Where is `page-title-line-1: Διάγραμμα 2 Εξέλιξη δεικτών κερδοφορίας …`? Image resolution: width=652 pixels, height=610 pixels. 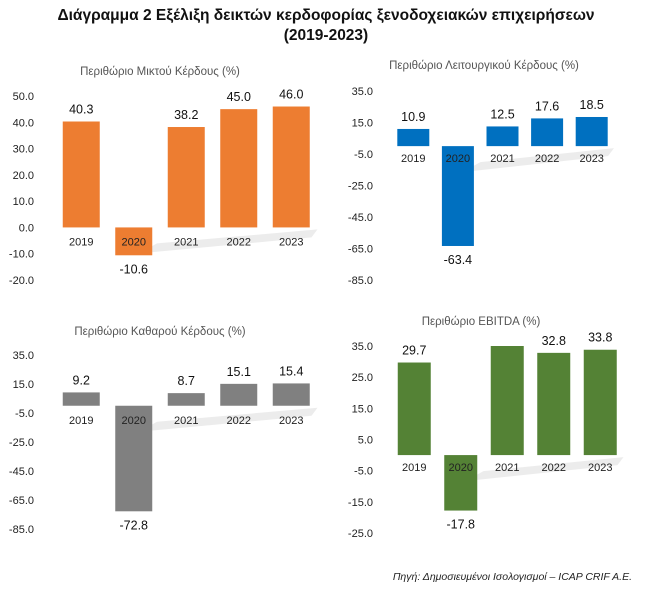
page-title-line-1: Διάγραμμα 2 Εξέλιξη δεικτών κερδοφορίας … is located at coordinates (326, 15).